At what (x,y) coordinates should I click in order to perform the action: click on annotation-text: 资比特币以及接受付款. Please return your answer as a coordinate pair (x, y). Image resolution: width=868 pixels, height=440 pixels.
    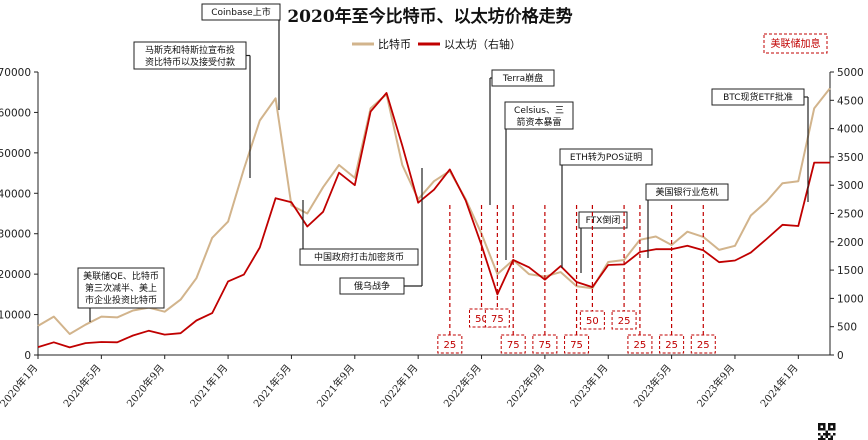
    Looking at the image, I should click on (190, 62).